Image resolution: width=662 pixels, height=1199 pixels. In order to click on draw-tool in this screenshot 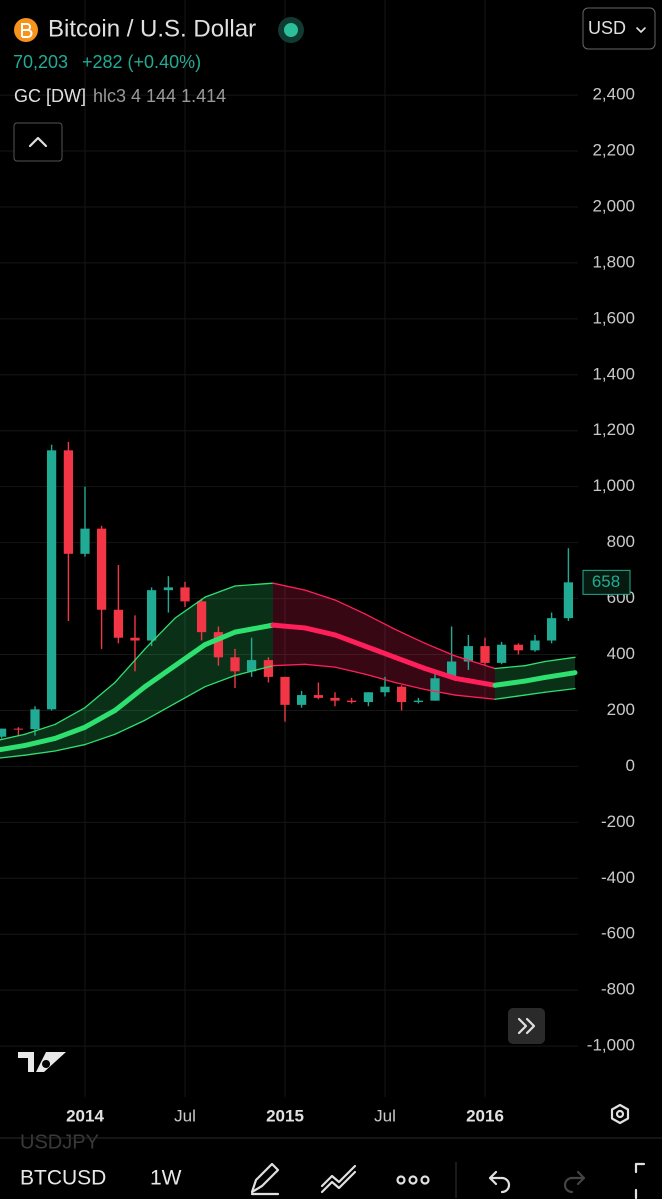, I will do `click(265, 1179)`.